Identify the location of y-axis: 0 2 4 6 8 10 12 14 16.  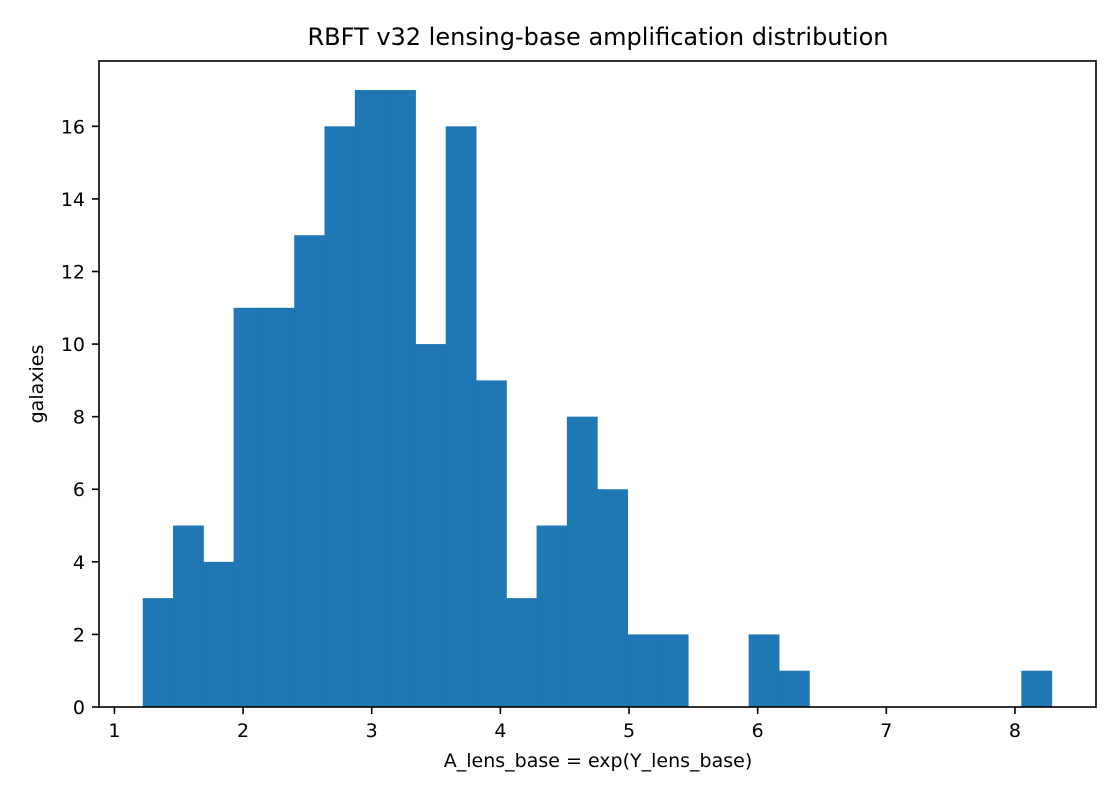
(80, 417).